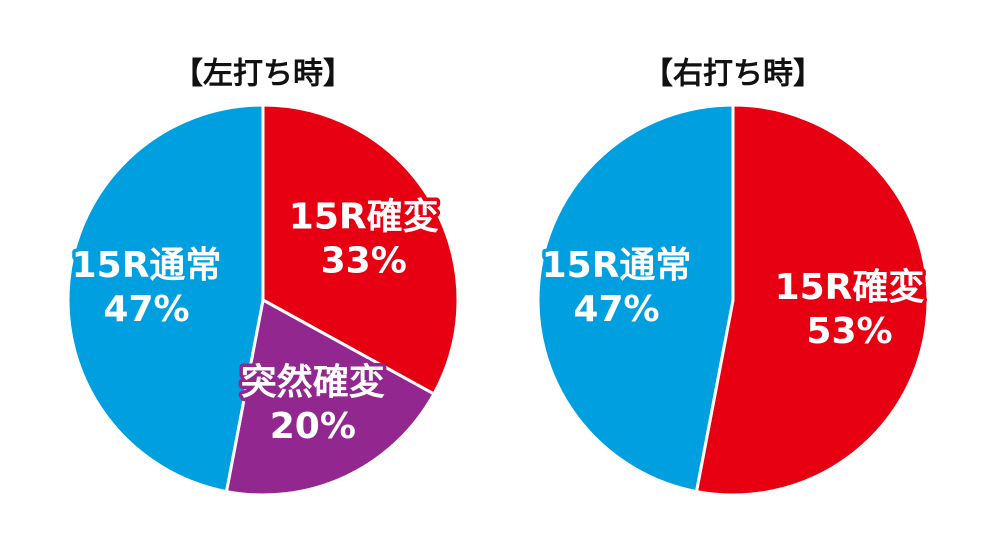 This screenshot has height=545, width=1000. I want to click on chart-title: 【左打ち時】, so click(263, 74).